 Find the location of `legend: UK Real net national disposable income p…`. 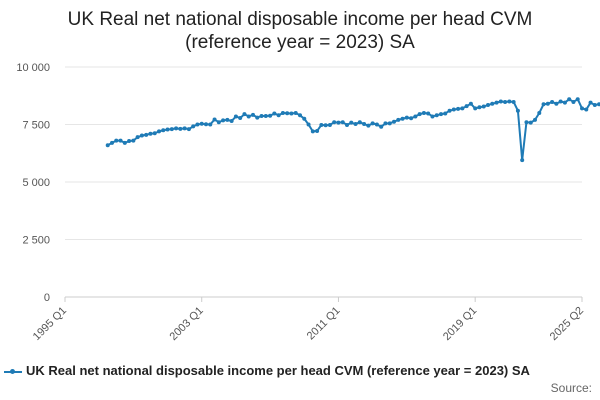

legend: UK Real net national disposable income p… is located at coordinates (300, 372).